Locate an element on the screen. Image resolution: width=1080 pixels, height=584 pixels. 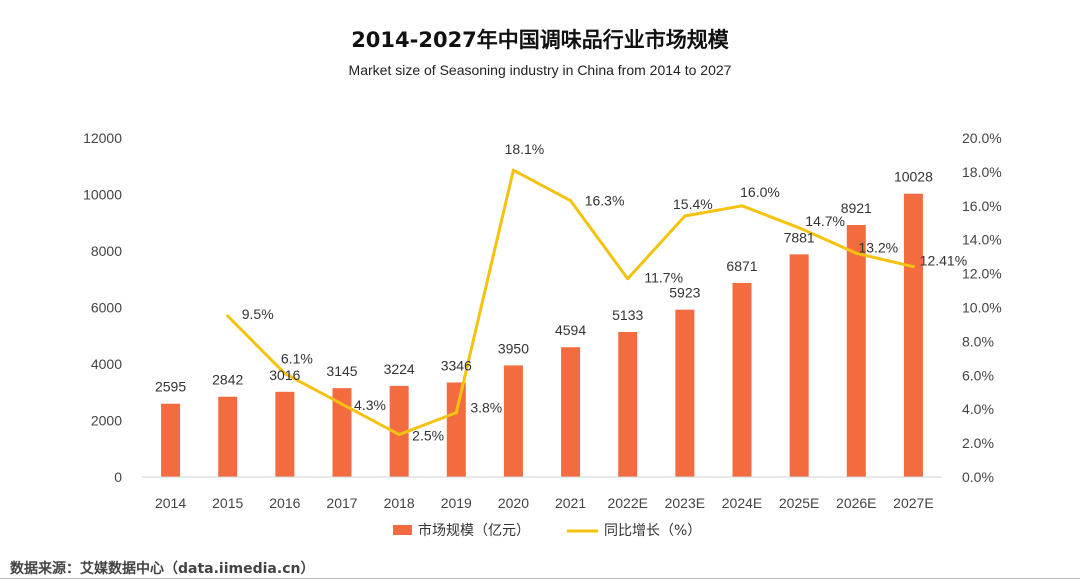
bar-data-label: 8921 is located at coordinates (856, 208).